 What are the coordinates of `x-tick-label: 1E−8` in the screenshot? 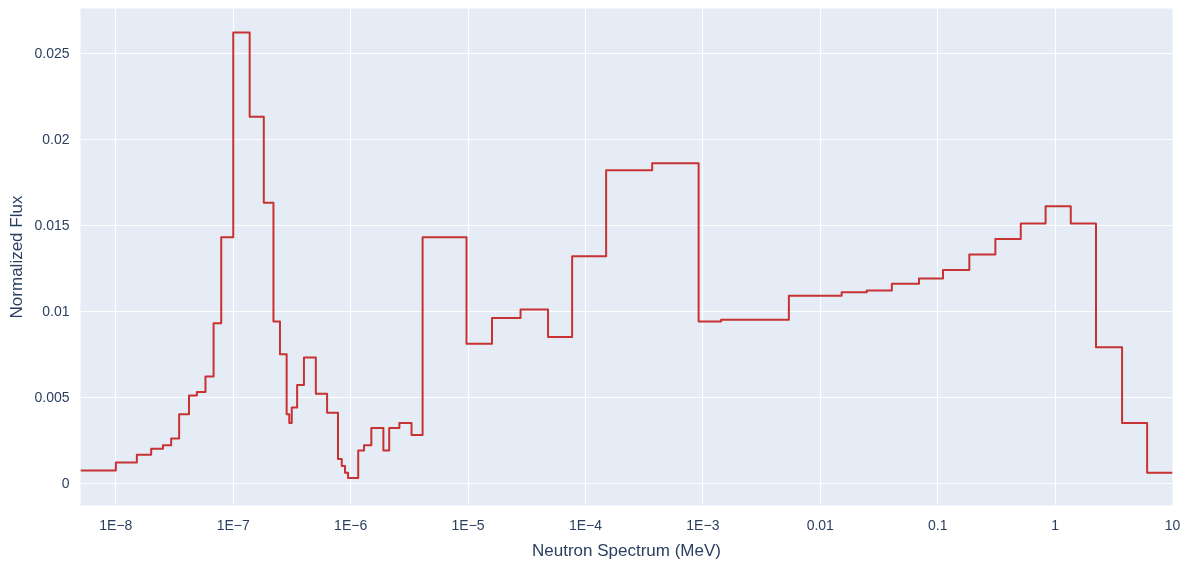 It's located at (116, 524).